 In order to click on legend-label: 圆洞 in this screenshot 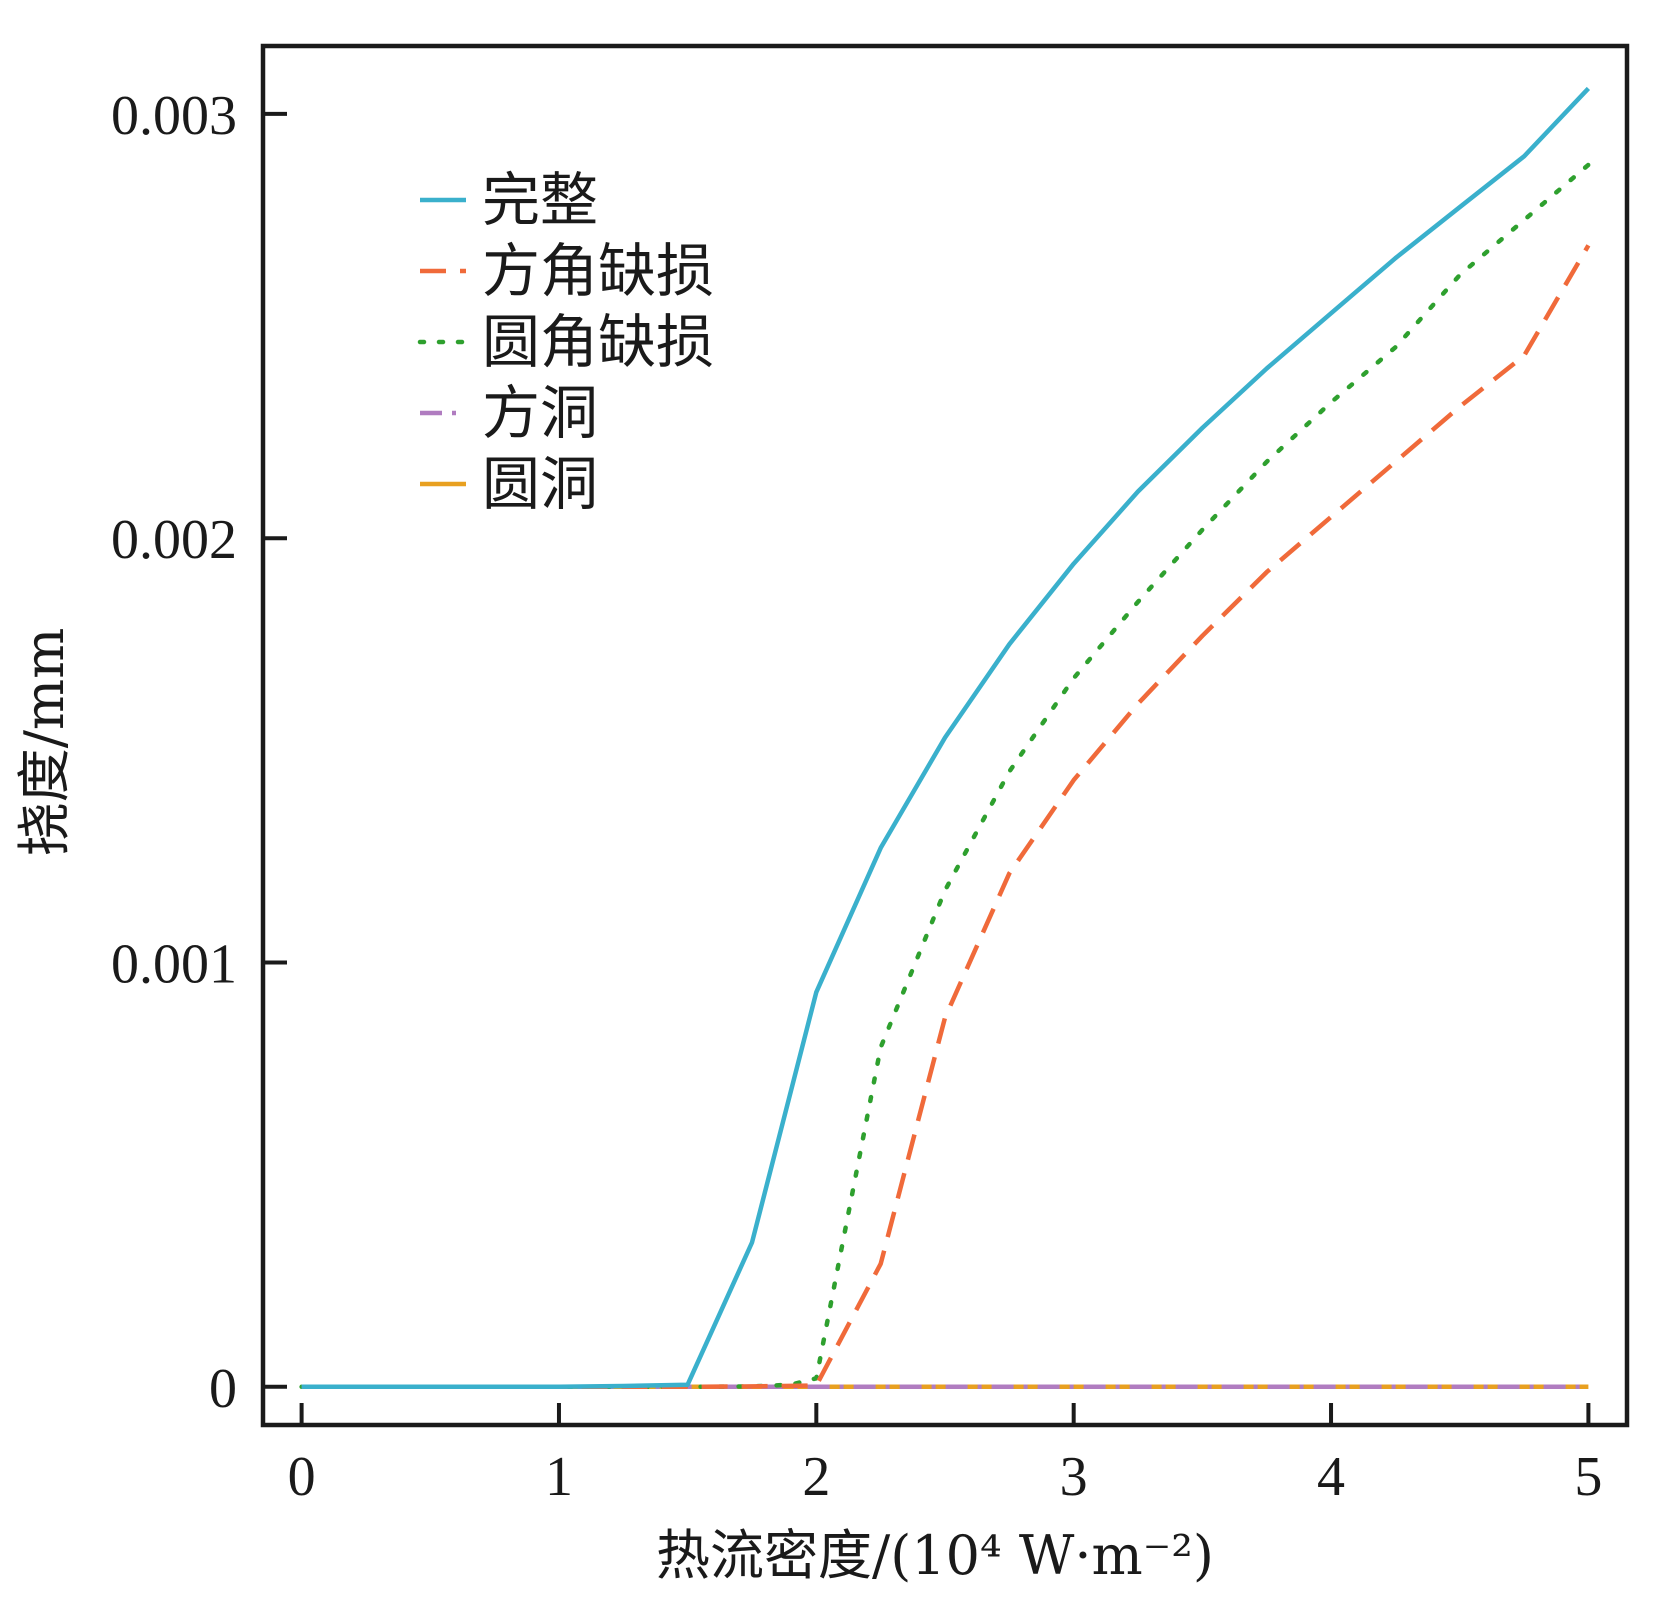, I will do `click(540, 484)`.